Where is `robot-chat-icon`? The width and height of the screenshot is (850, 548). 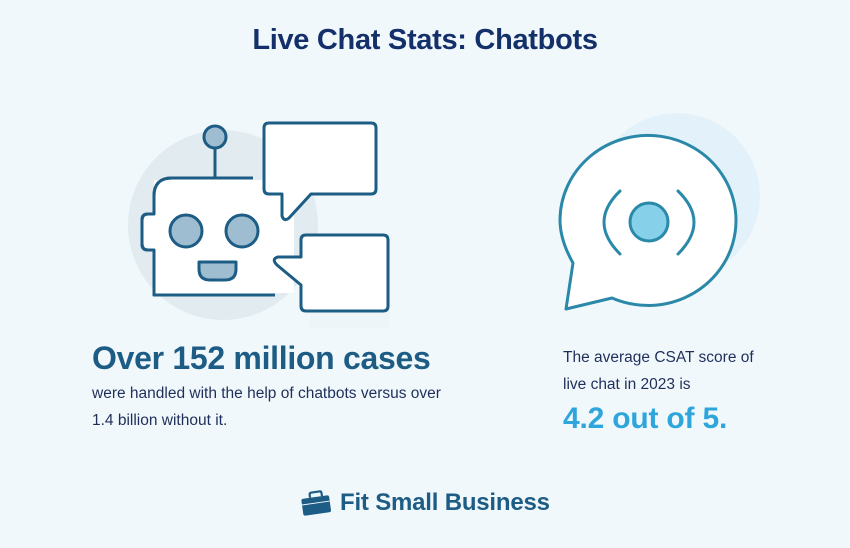
robot-chat-icon is located at coordinates (259, 224).